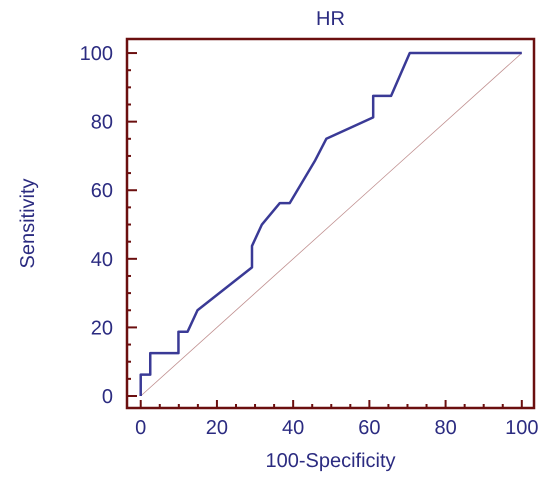  What do you see at coordinates (369, 428) in the screenshot?
I see `x-tick-label: 60` at bounding box center [369, 428].